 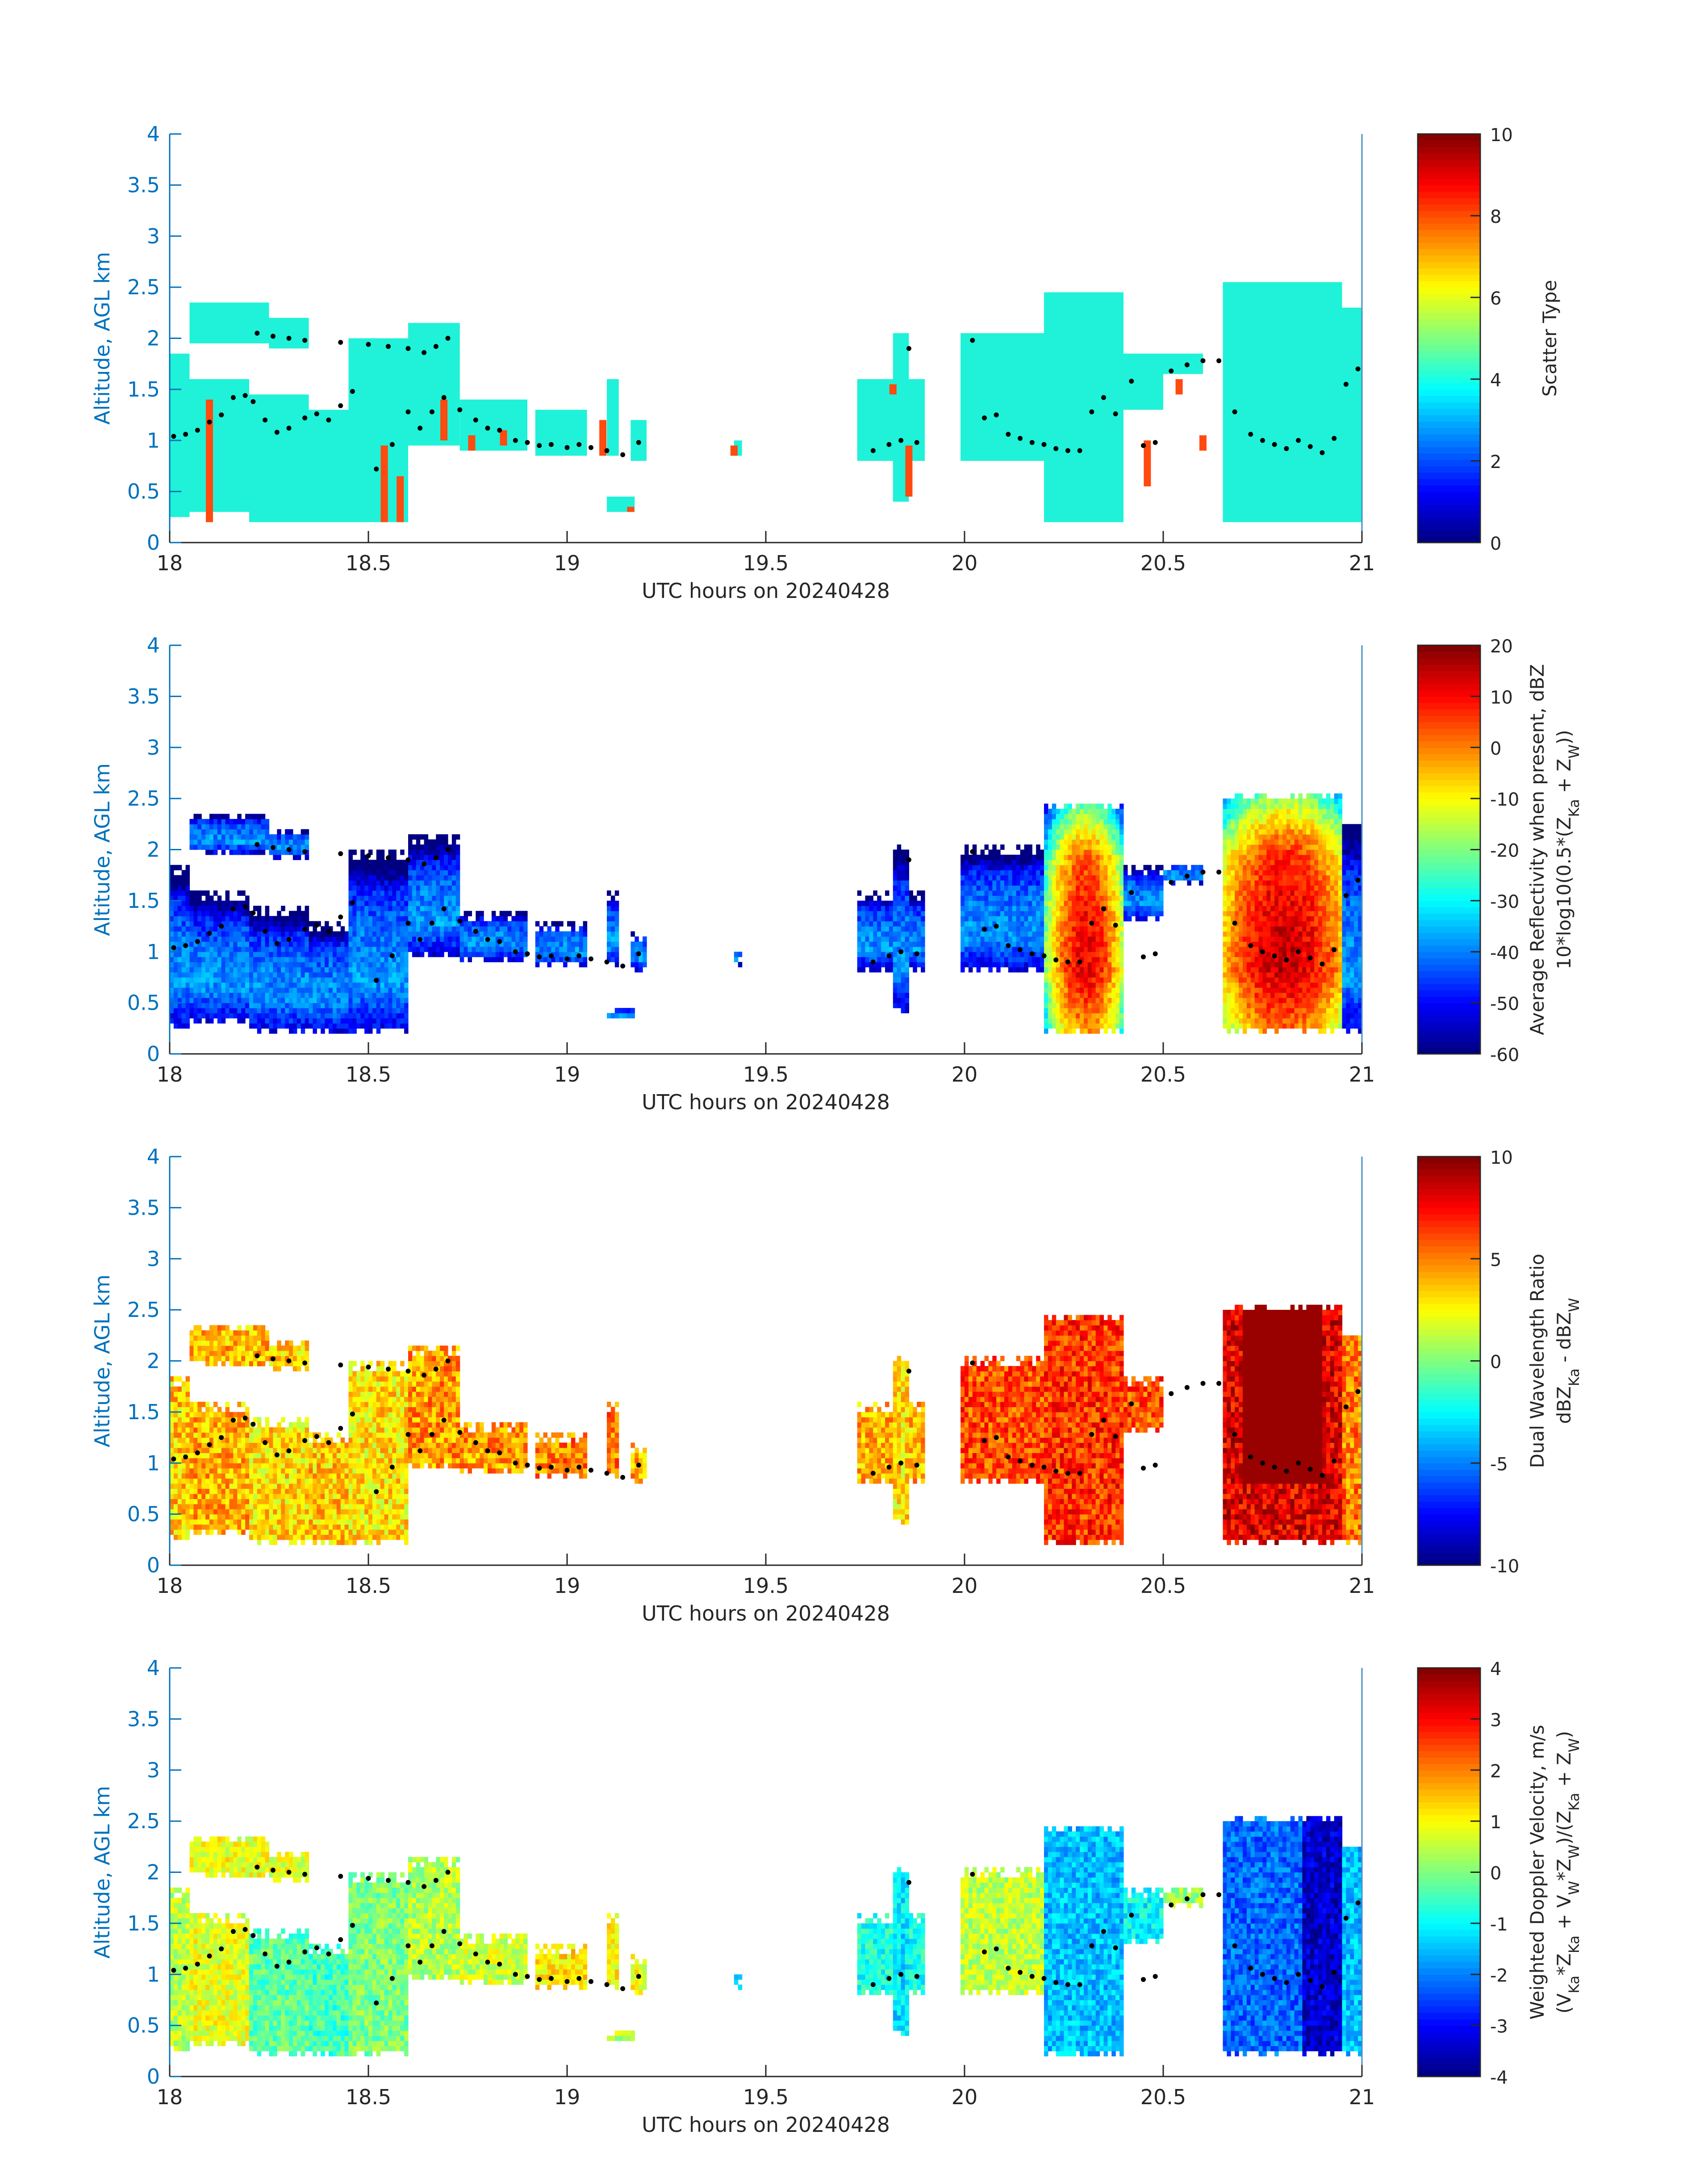 I want to click on cloud-base-dot, so click(x=1067, y=450).